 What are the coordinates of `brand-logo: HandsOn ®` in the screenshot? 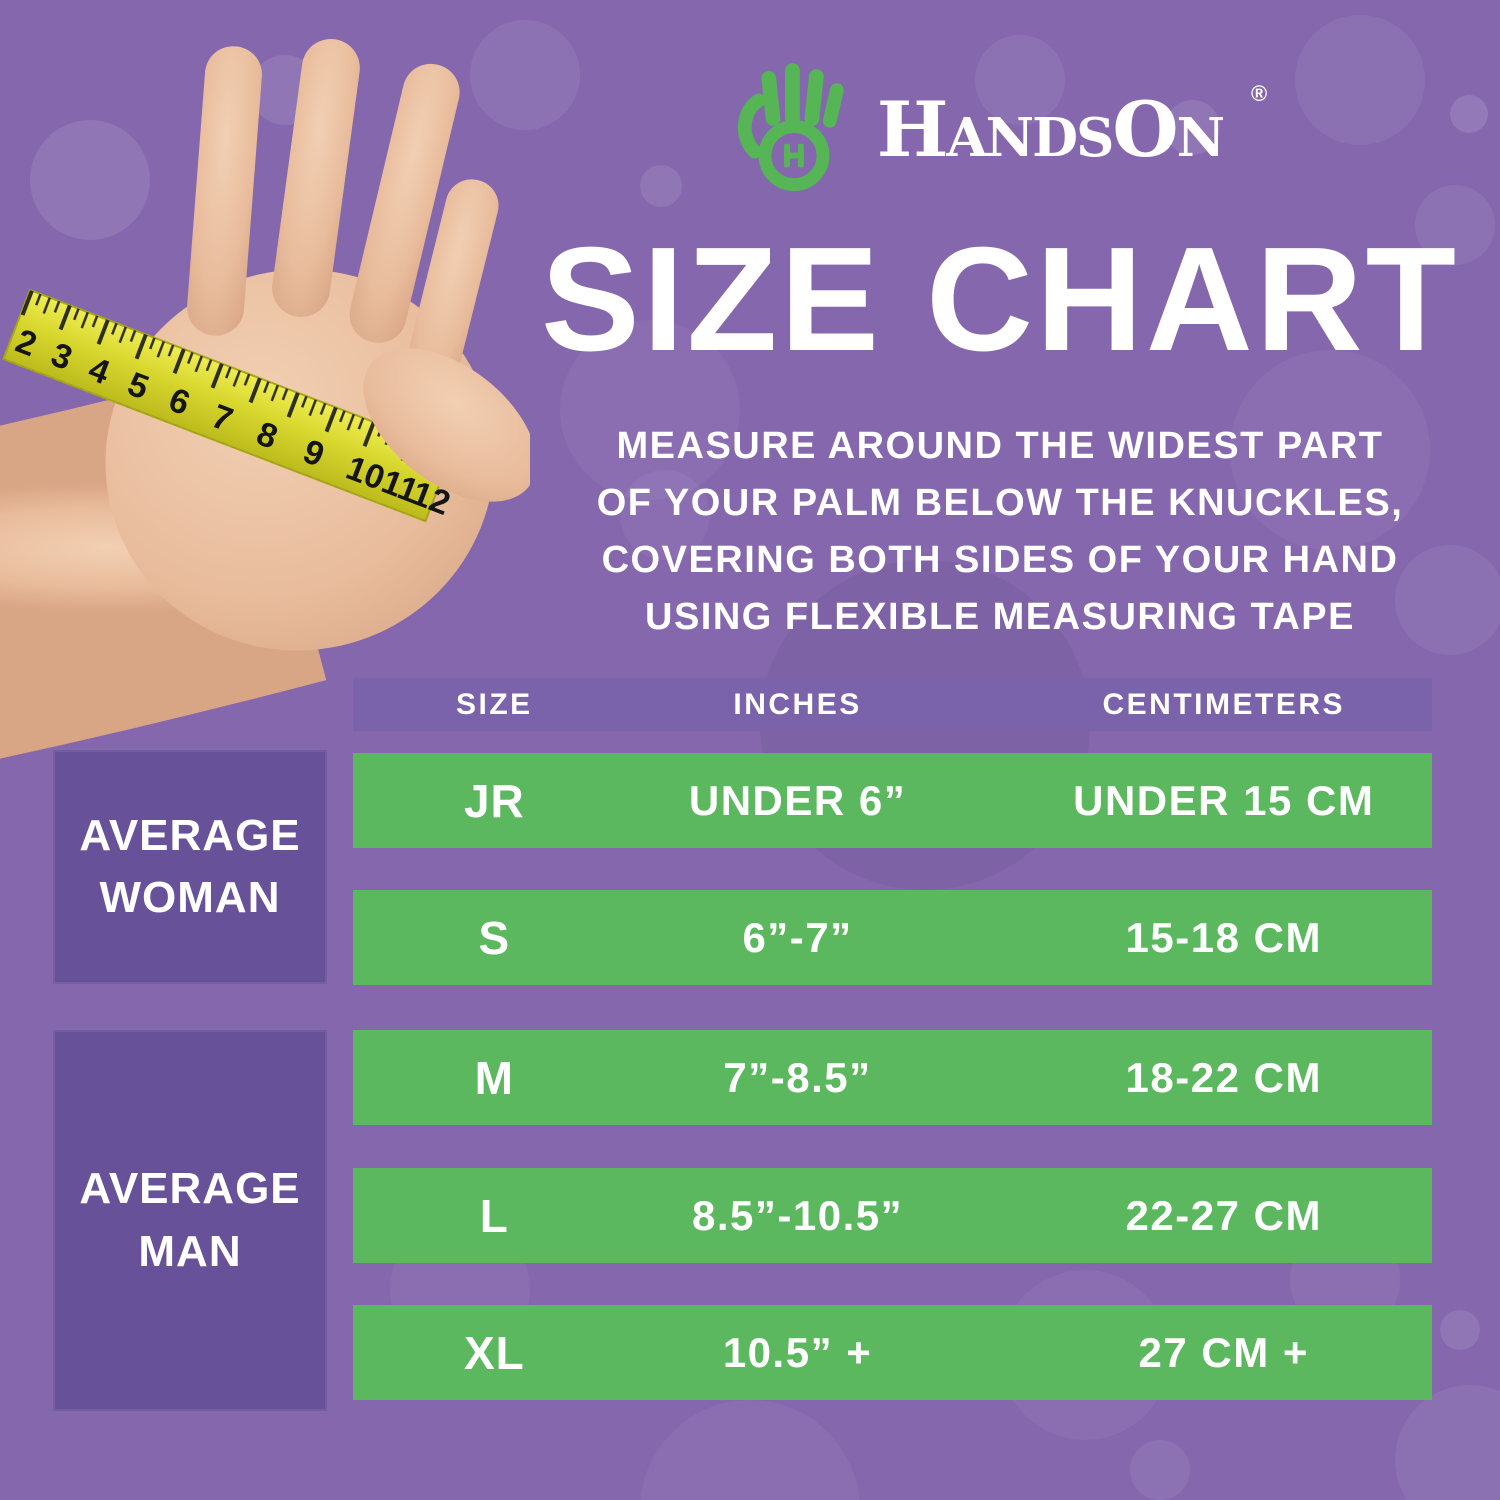 It's located at (1000, 130).